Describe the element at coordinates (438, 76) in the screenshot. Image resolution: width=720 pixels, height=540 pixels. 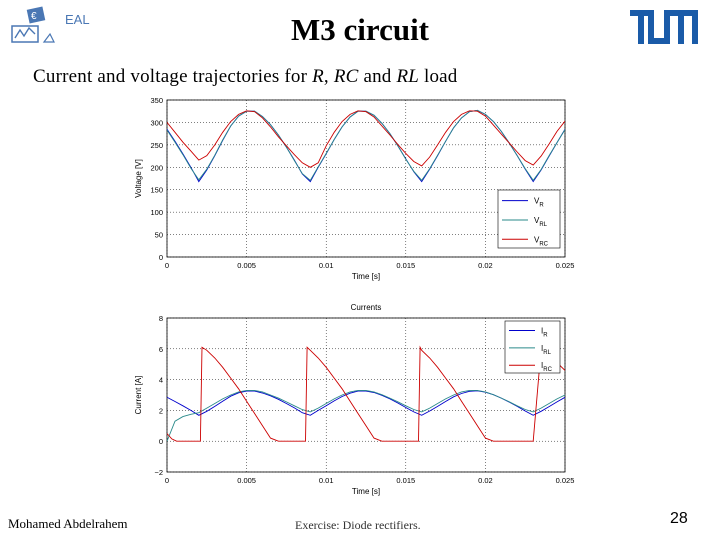
I see `heading-text-post: load` at that location.